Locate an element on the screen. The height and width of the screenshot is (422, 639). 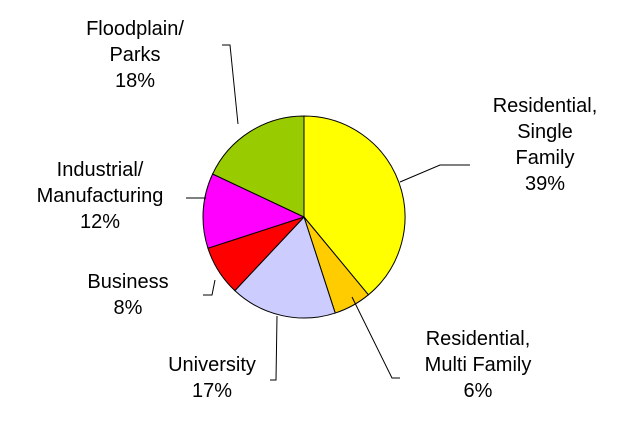
slice-label: Industrial/ Manufacturing 12% is located at coordinates (100, 196).